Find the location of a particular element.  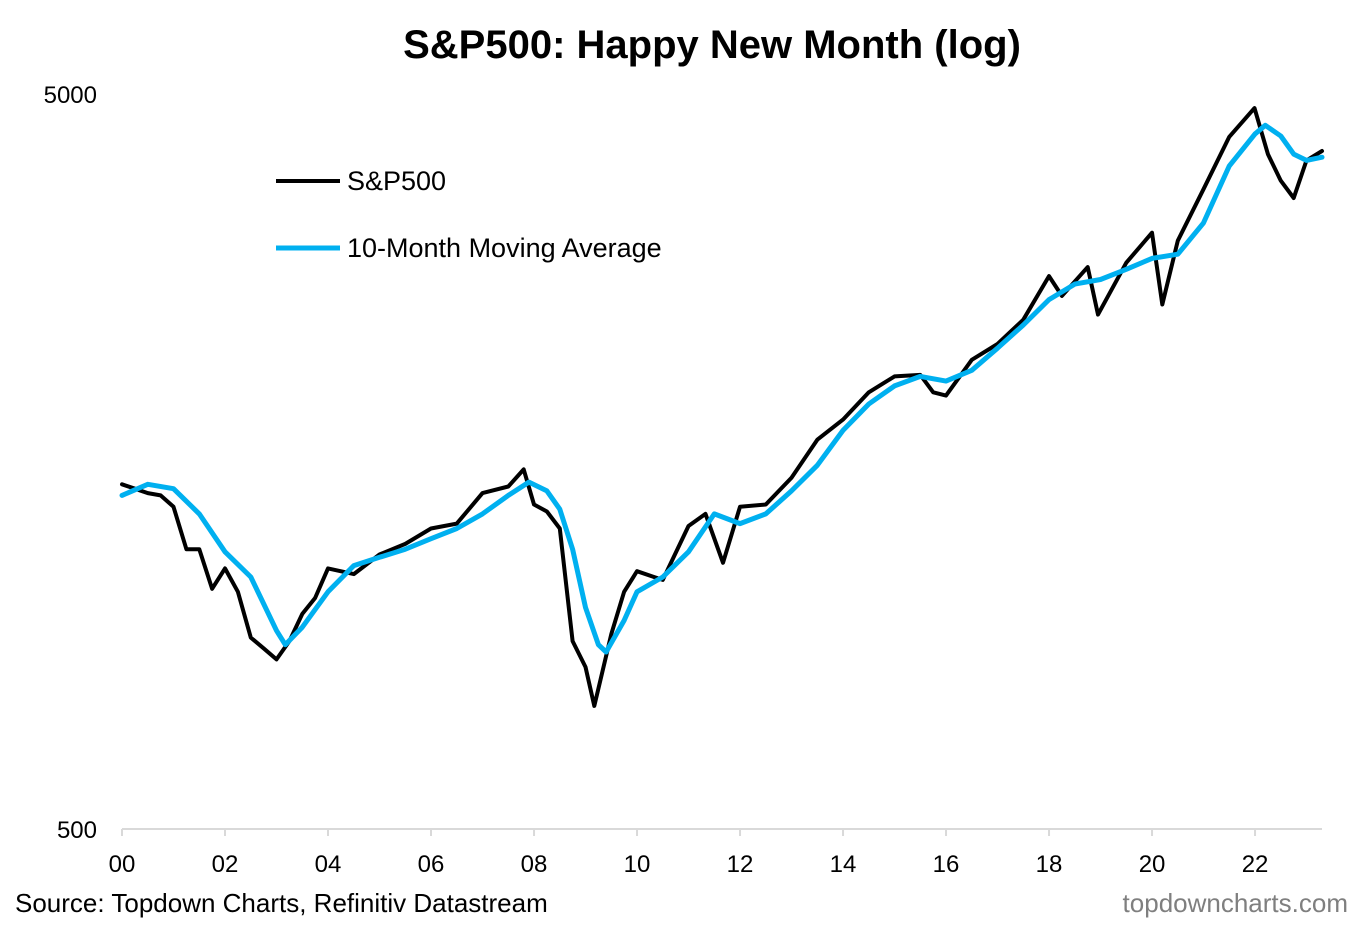

x-tick-label: 00 is located at coordinates (122, 864).